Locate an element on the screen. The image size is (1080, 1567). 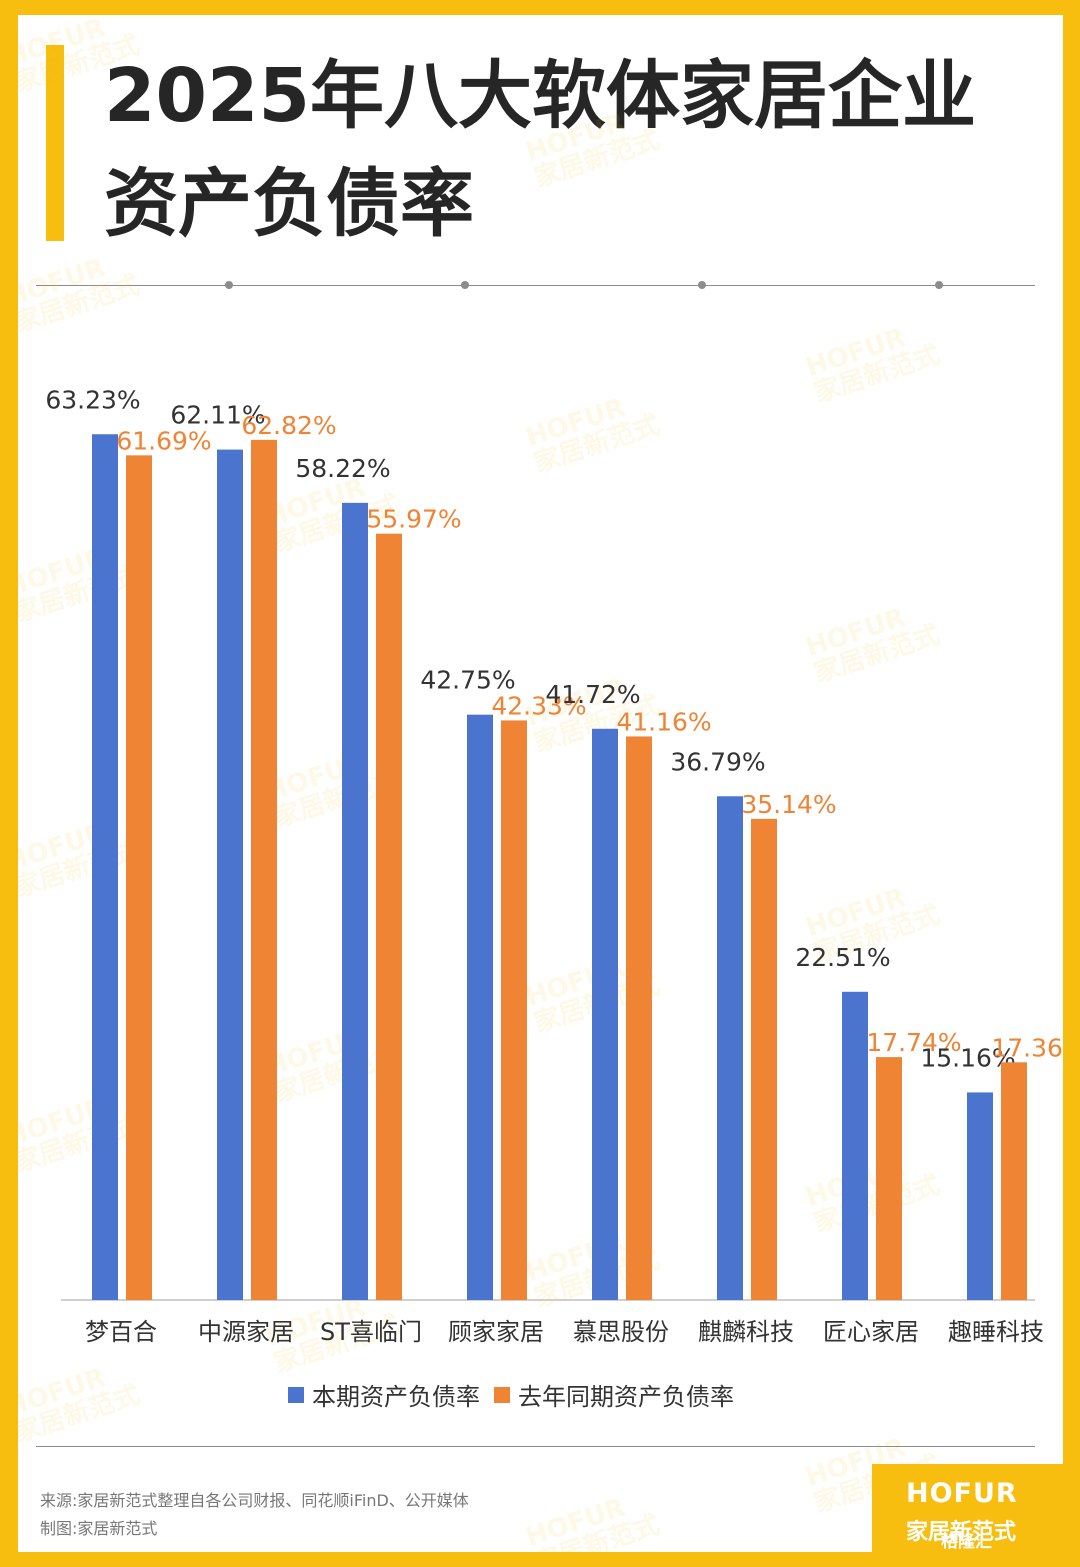
brand-logo: HOFUR 家居新范式 is located at coordinates (967, 1508).